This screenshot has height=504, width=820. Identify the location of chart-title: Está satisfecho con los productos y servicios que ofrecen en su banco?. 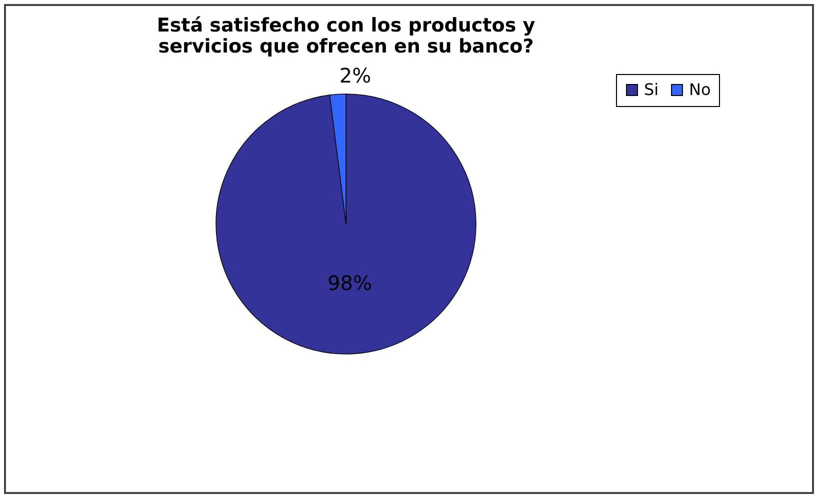
(346, 36).